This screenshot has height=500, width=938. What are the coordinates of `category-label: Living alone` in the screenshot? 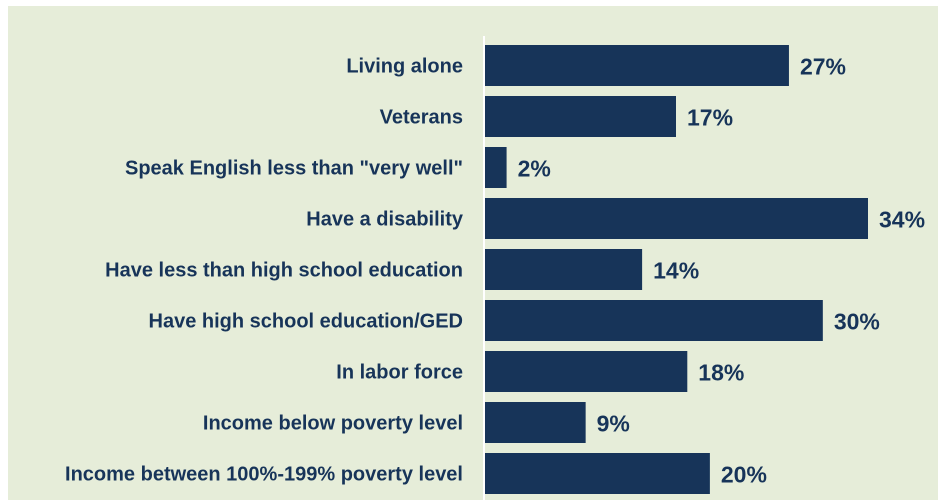 It's located at (404, 67).